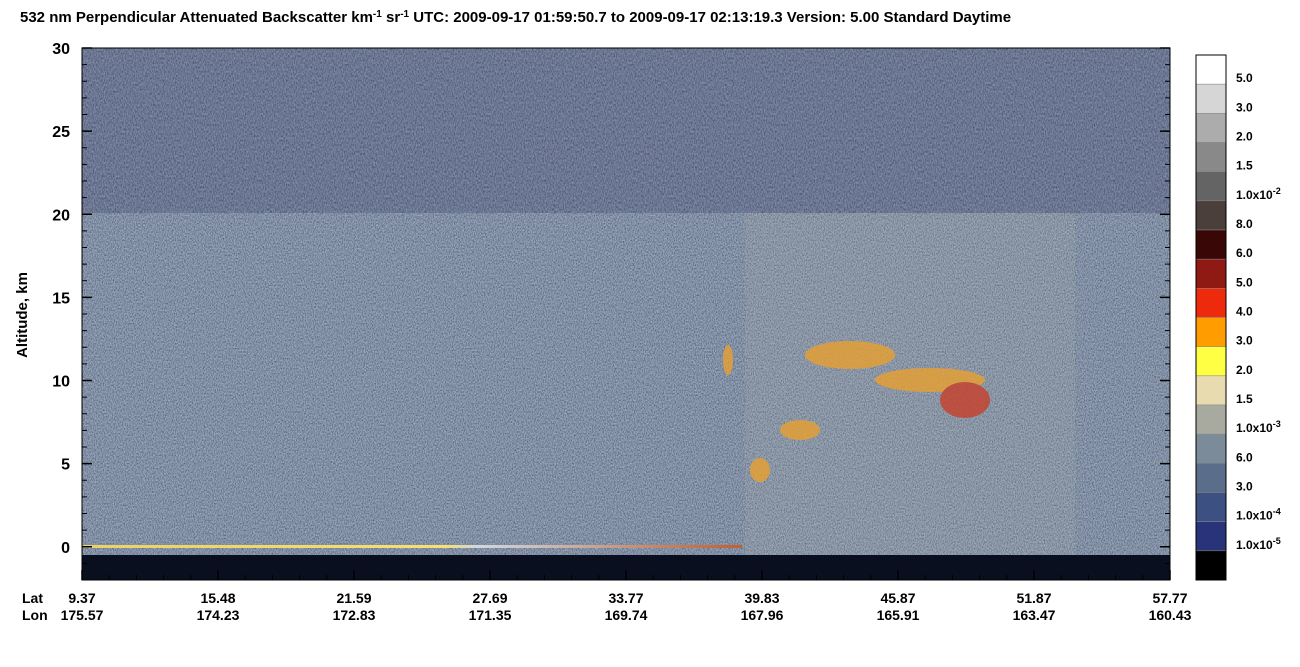  What do you see at coordinates (217, 598) in the screenshot?
I see `x-tick-label: 15.48` at bounding box center [217, 598].